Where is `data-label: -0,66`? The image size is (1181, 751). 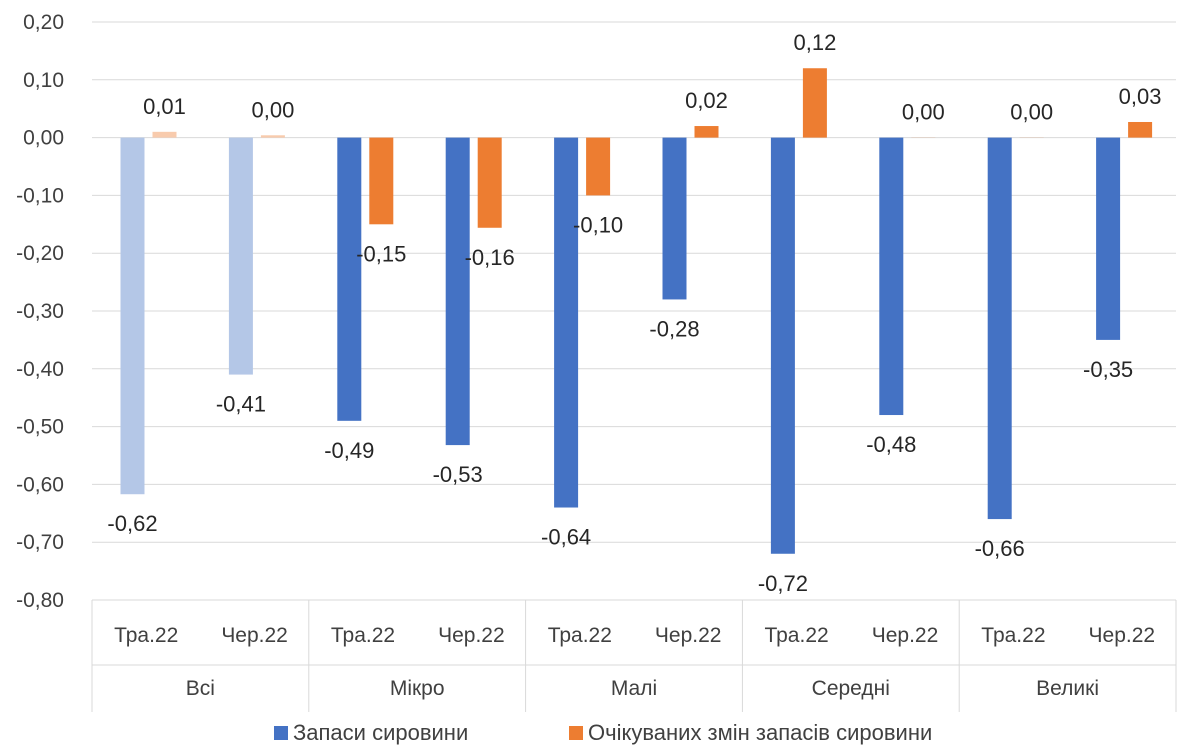 data-label: -0,66 is located at coordinates (1000, 548).